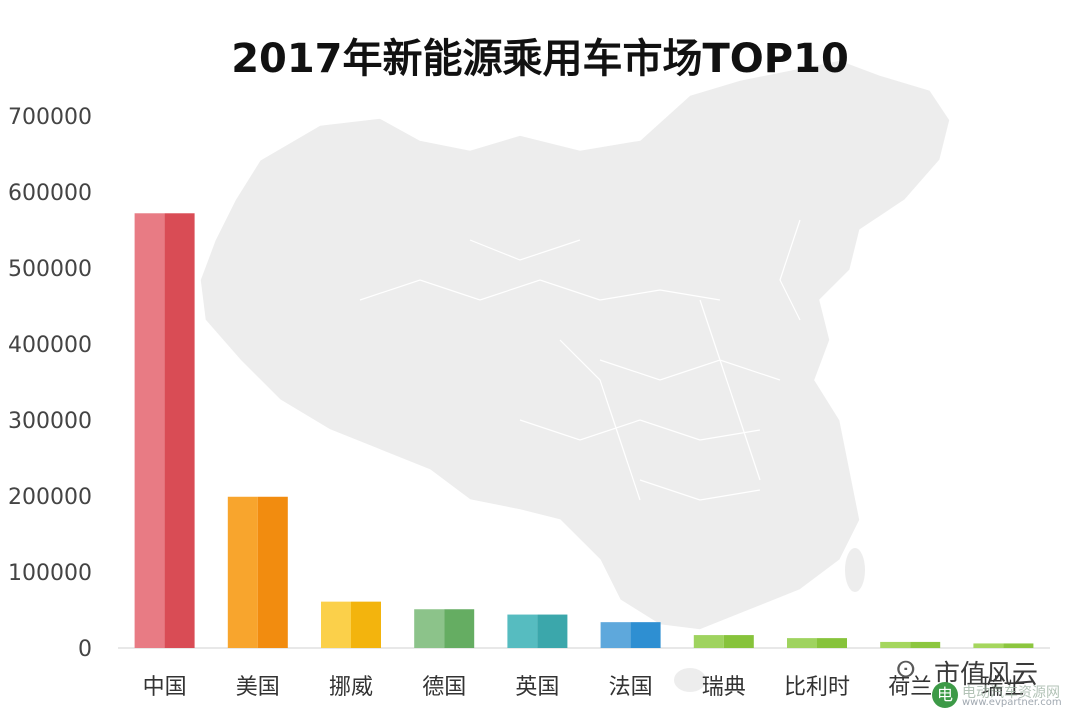 This screenshot has height=714, width=1080. Describe the element at coordinates (50, 421) in the screenshot. I see `y-tick-label-4: 300000` at that location.